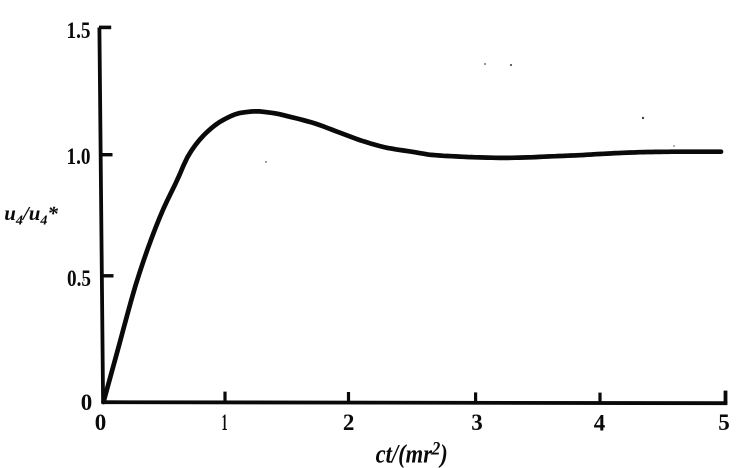  What do you see at coordinates (79, 278) in the screenshot?
I see `svg-text: 0.5` at bounding box center [79, 278].